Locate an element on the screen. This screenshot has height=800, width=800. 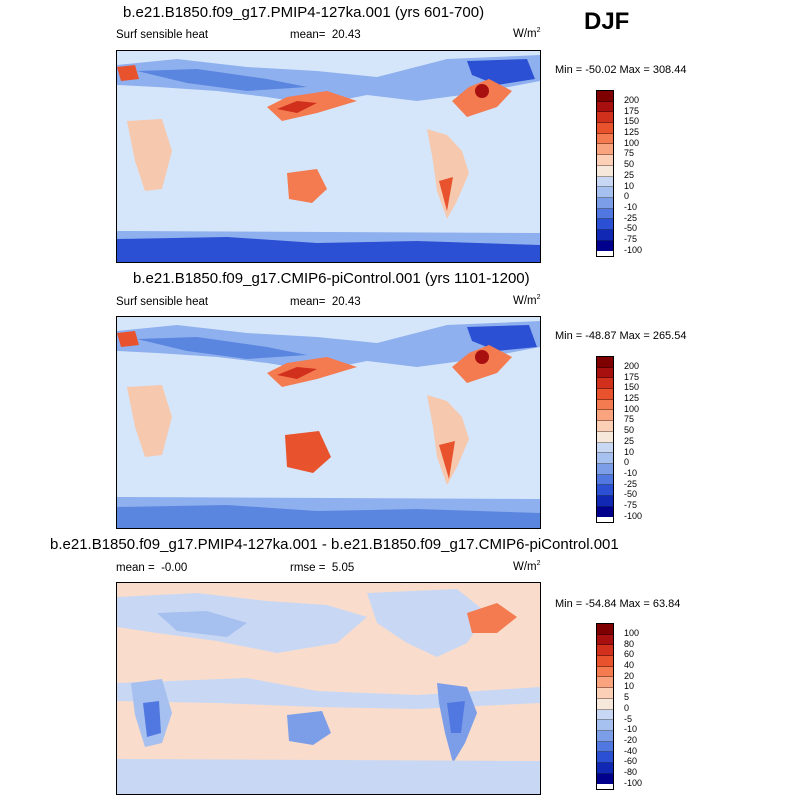
cbar-1-label: 75 is located at coordinates (629, 153).